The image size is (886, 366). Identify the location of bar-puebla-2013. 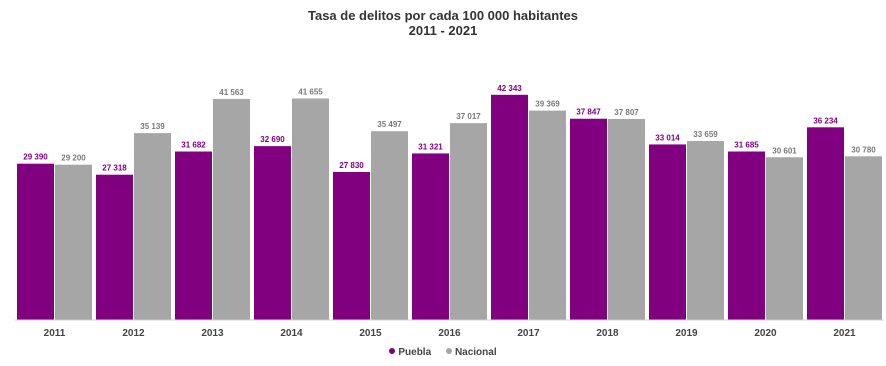
(193, 235).